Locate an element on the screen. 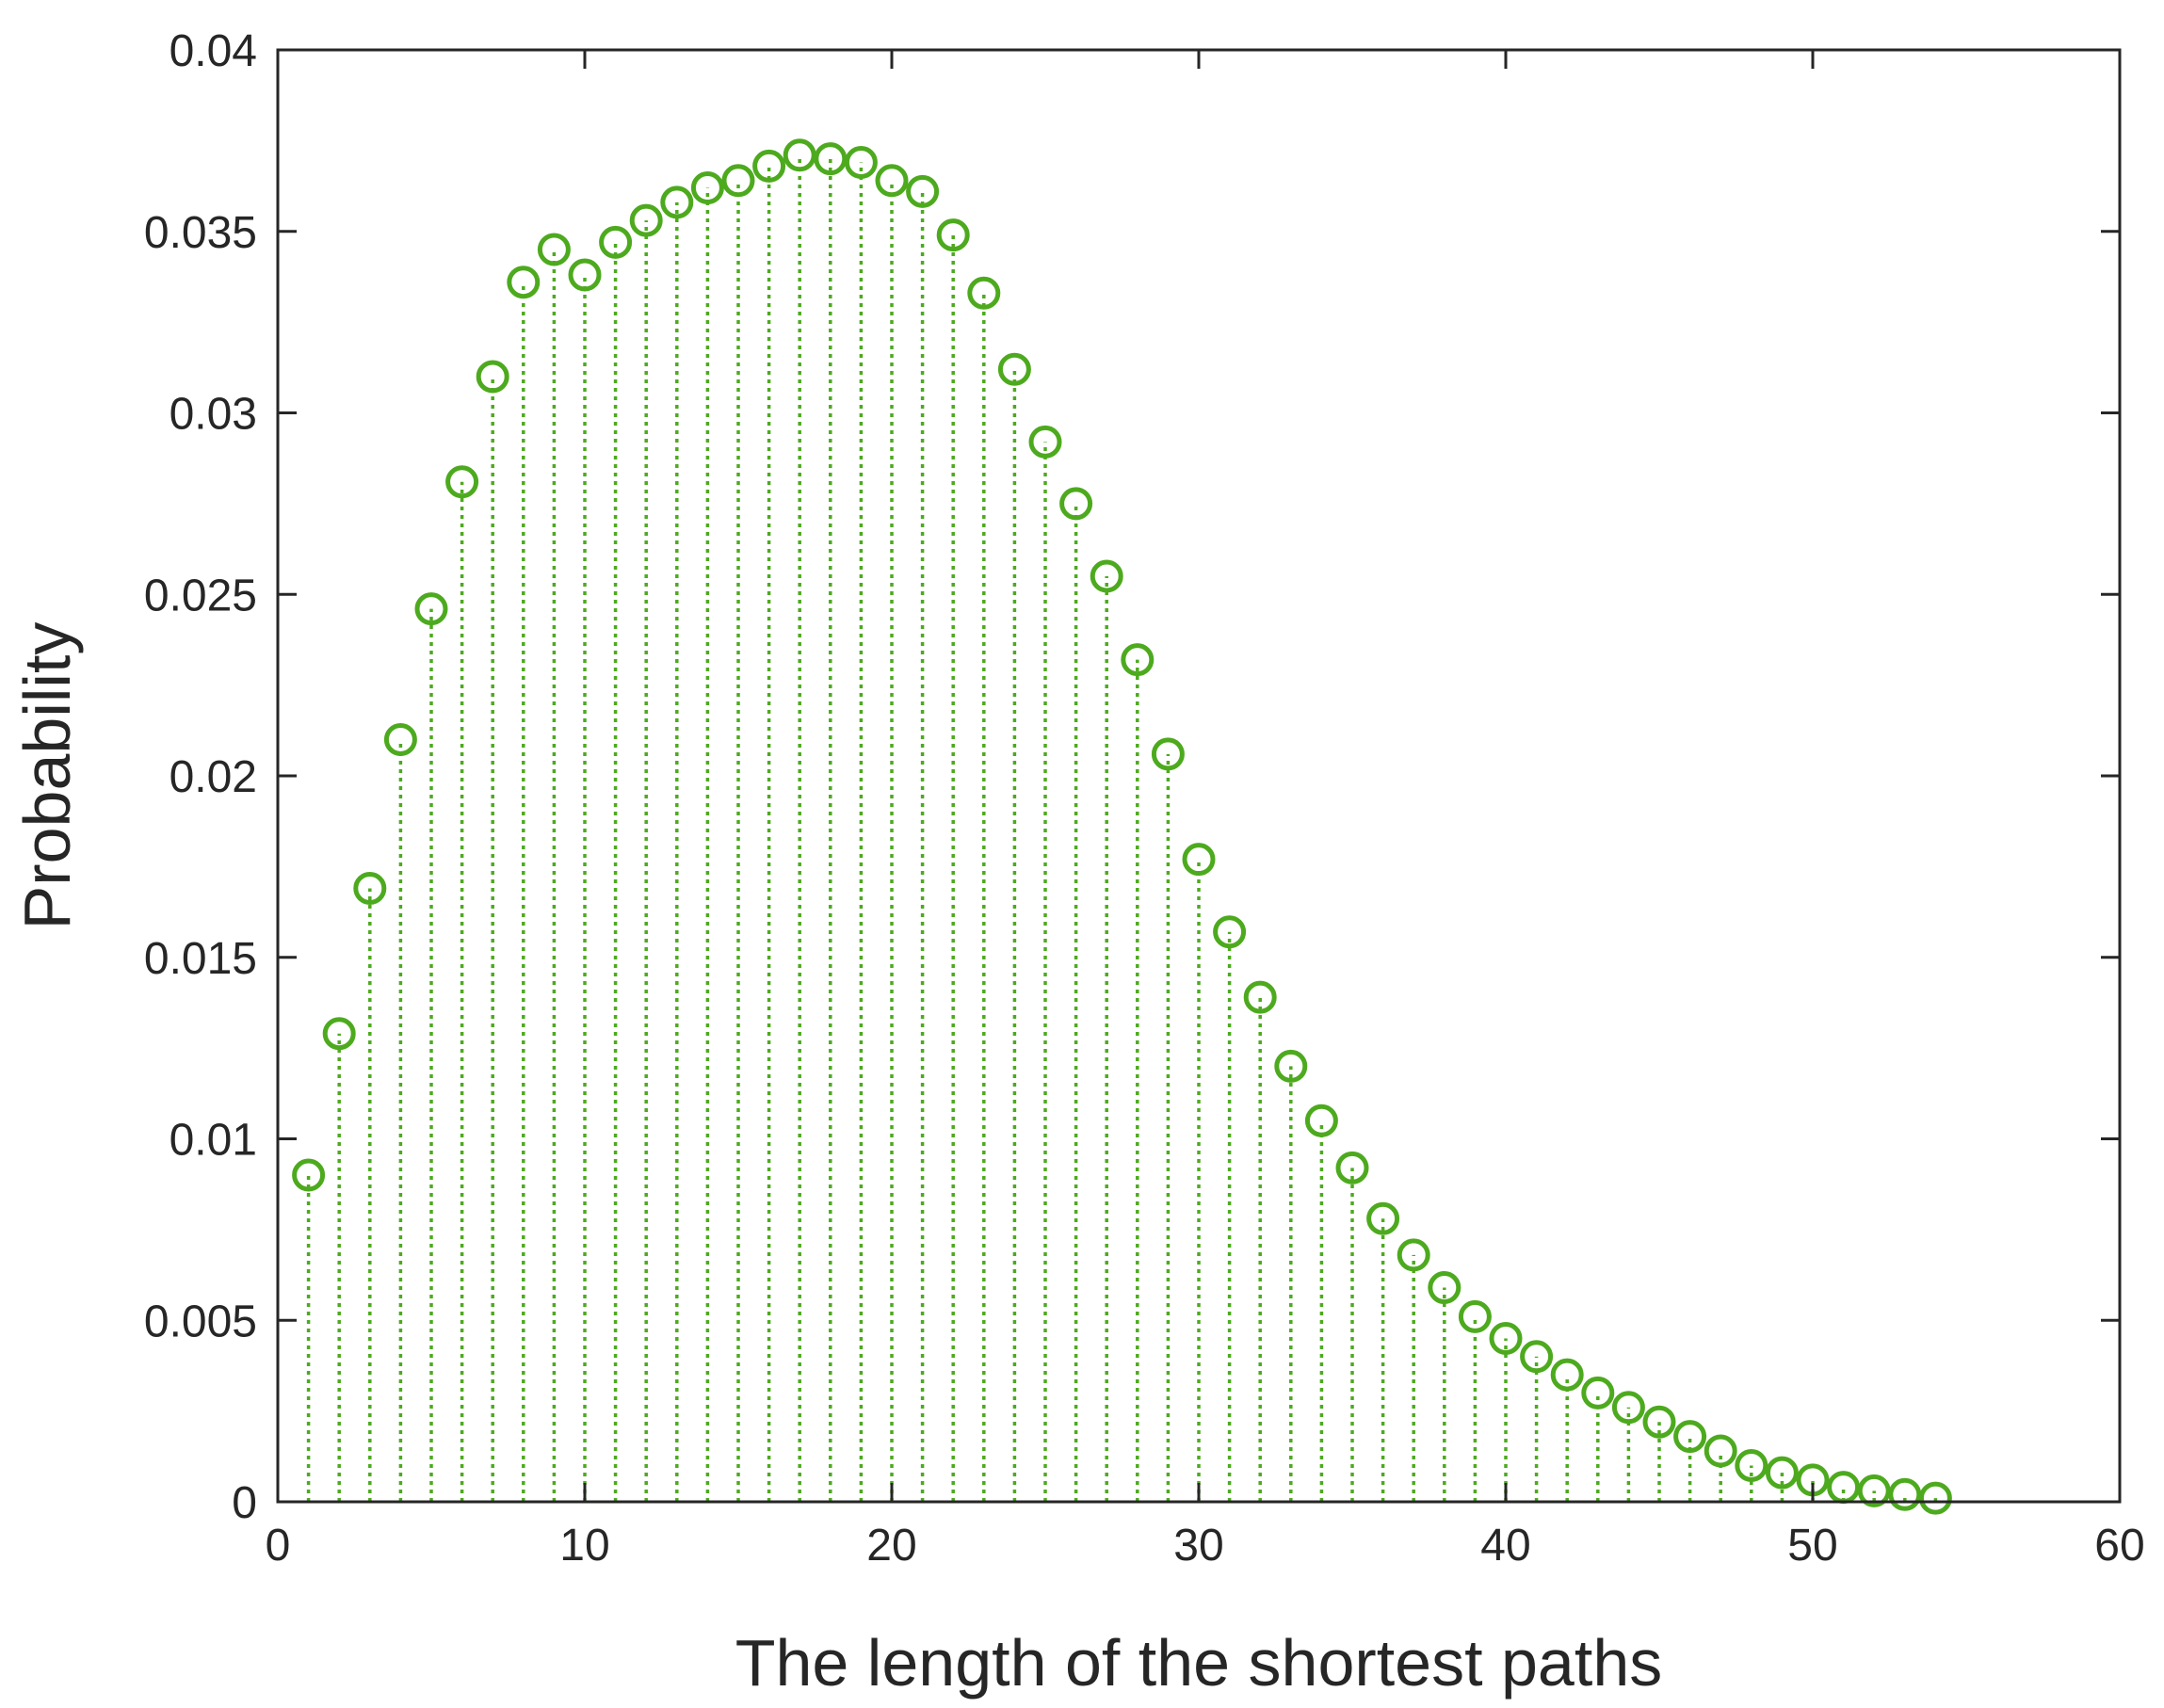  x-tick-label: 20 is located at coordinates (891, 1546).